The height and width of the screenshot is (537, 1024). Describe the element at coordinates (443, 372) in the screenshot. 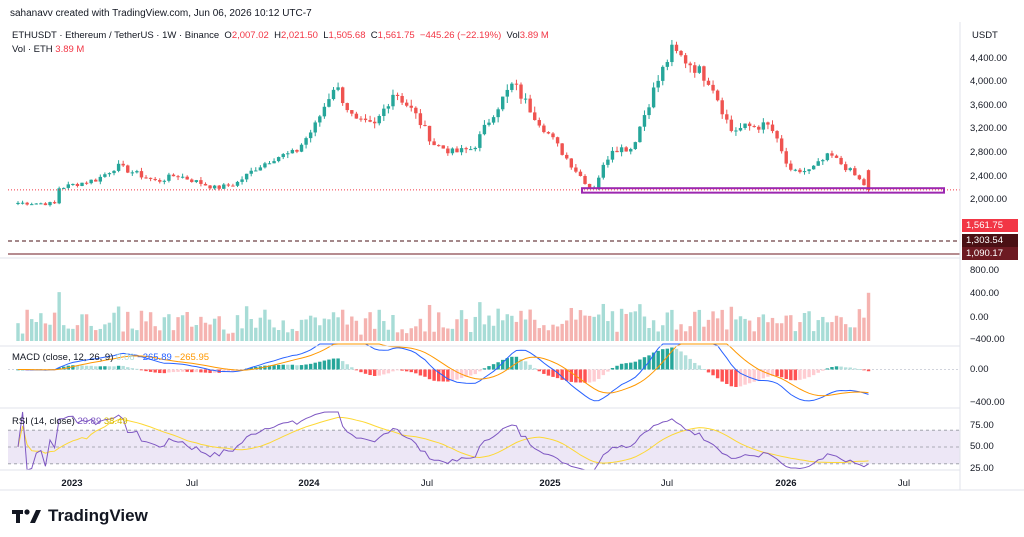

I see `macd-line` at that location.